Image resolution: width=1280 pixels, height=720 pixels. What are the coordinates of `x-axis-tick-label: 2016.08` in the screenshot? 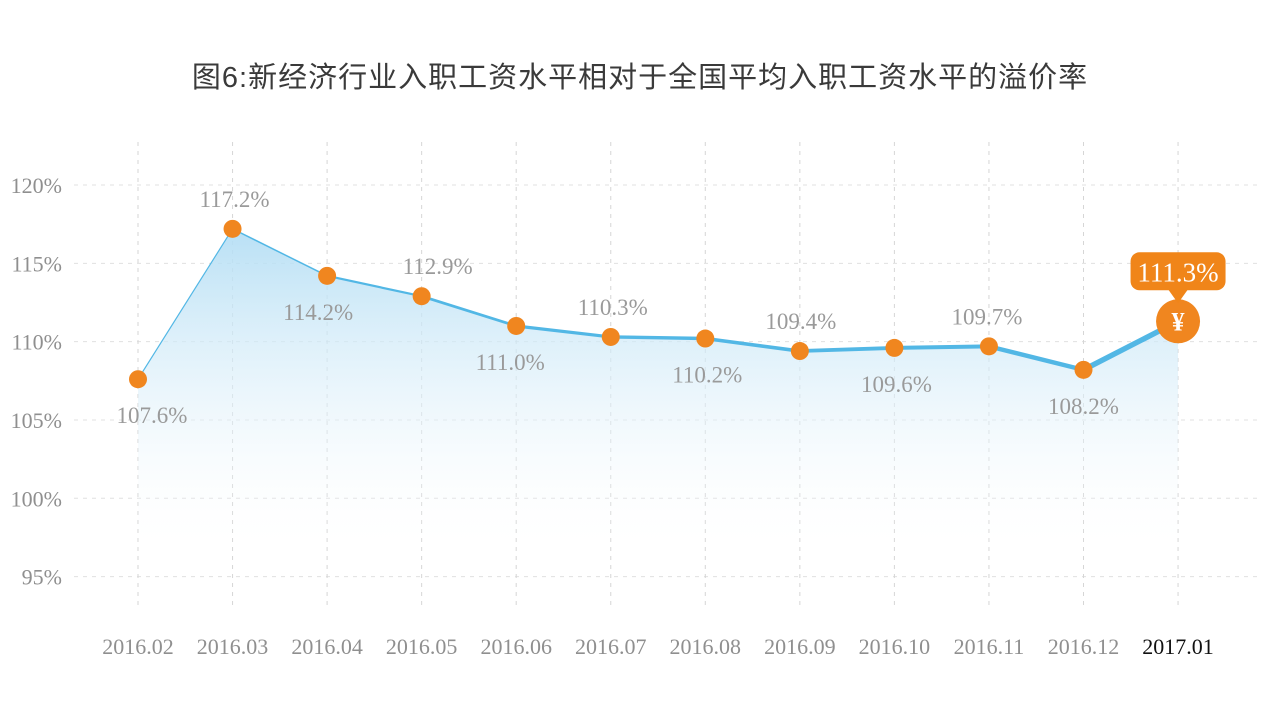 It's located at (706, 646).